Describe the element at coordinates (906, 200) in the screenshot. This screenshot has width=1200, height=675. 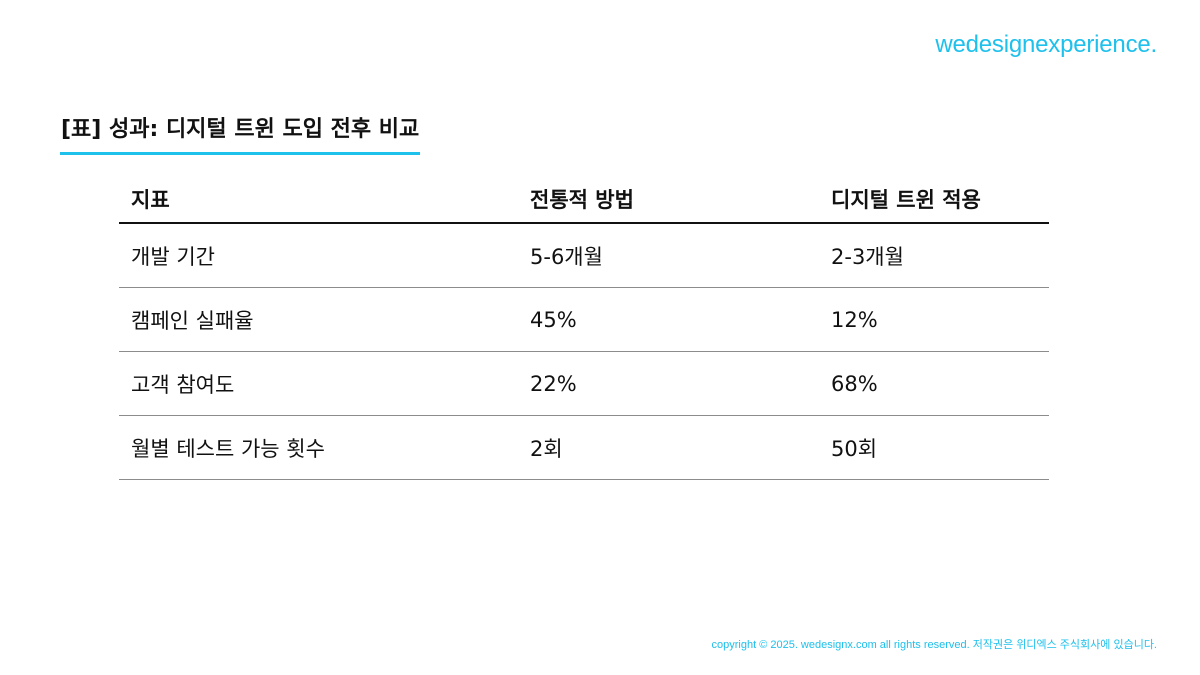
I see `header-cell-digital-twin: 디지털 트윈 적용` at that location.